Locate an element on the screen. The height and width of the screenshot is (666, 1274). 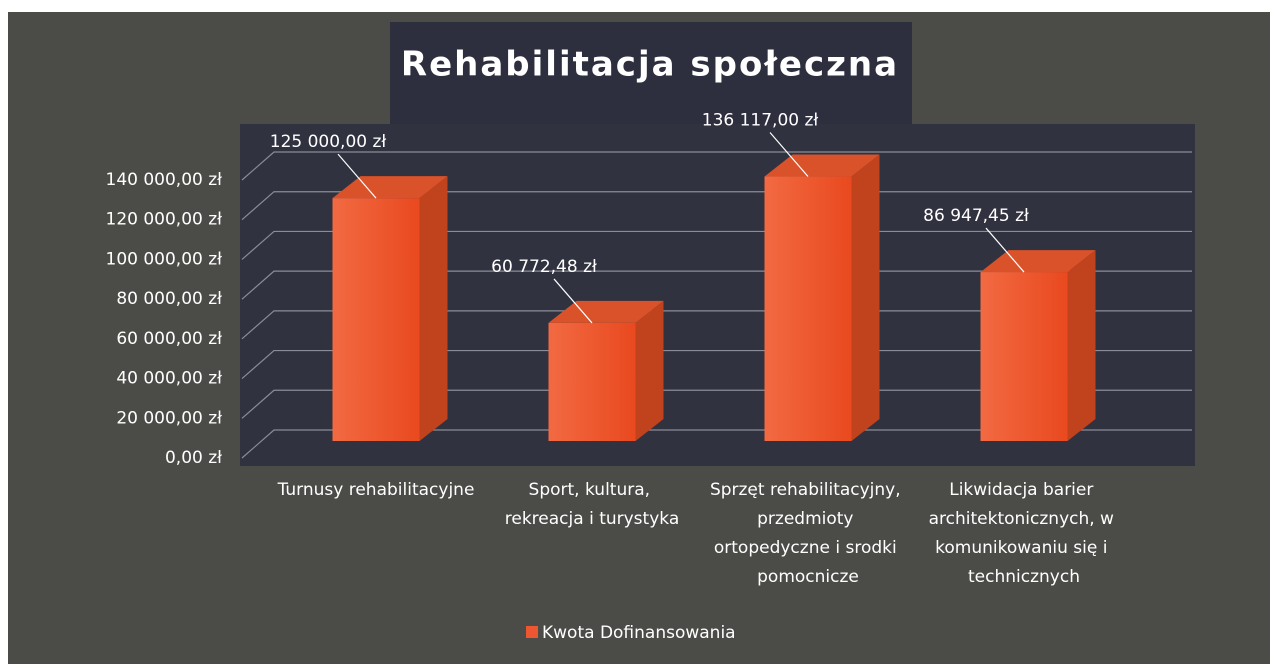
value-label: 86 947,45 zł is located at coordinates (976, 216).